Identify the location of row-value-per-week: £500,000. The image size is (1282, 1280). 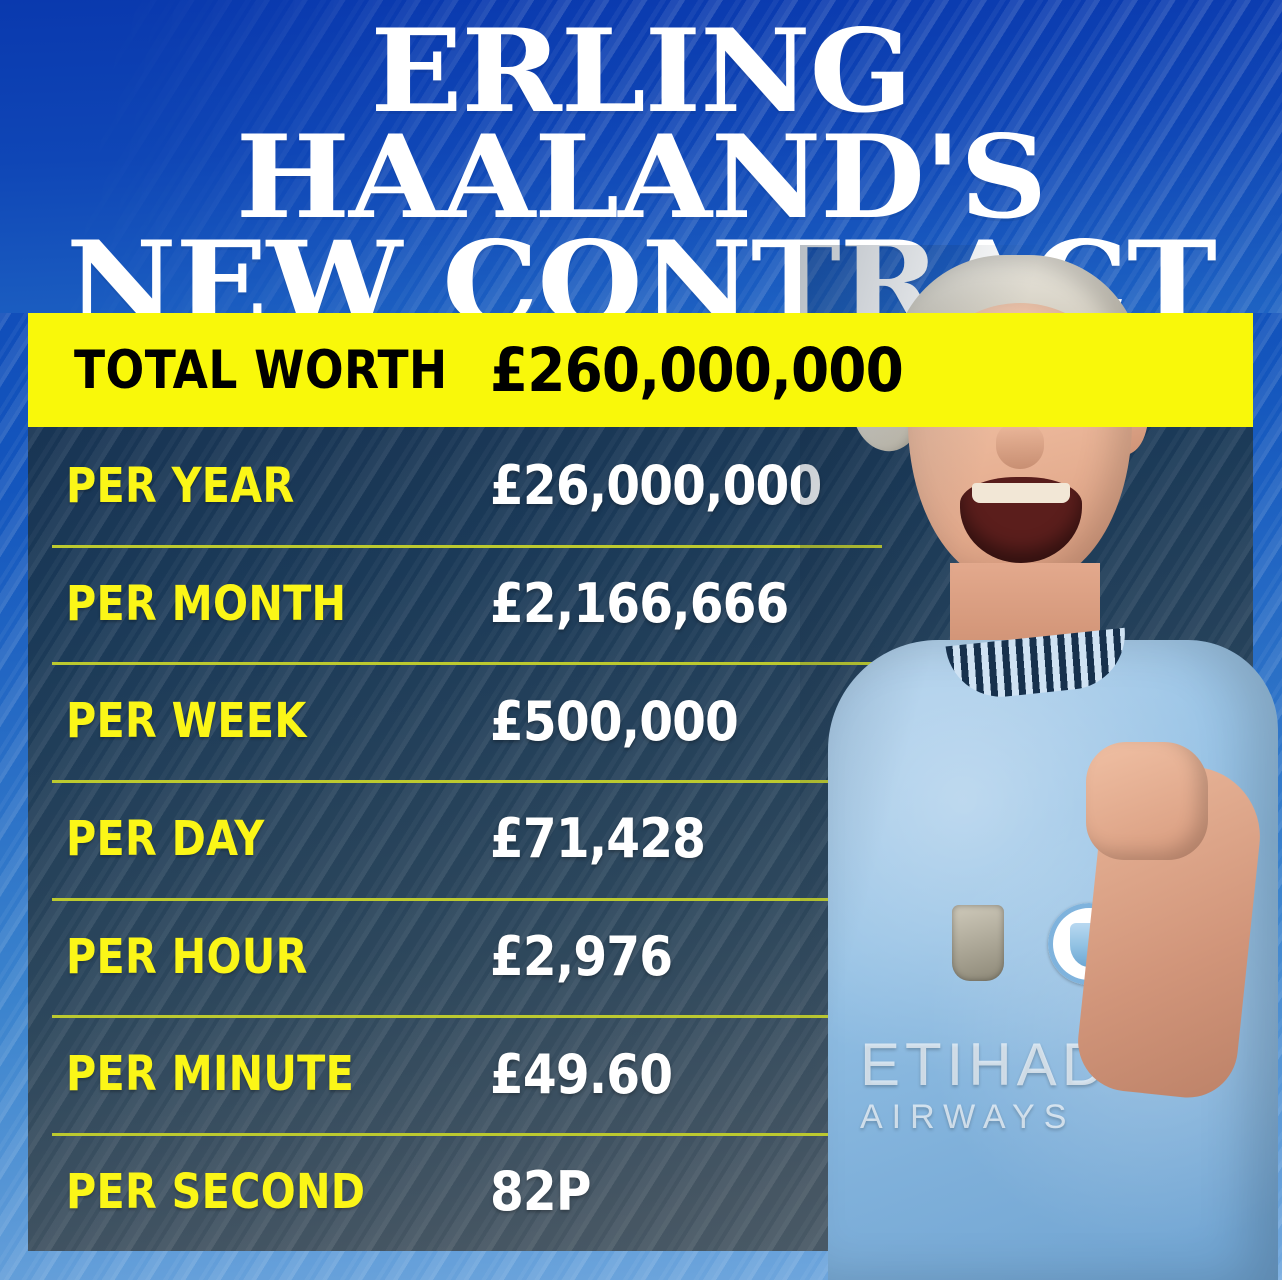
(614, 721).